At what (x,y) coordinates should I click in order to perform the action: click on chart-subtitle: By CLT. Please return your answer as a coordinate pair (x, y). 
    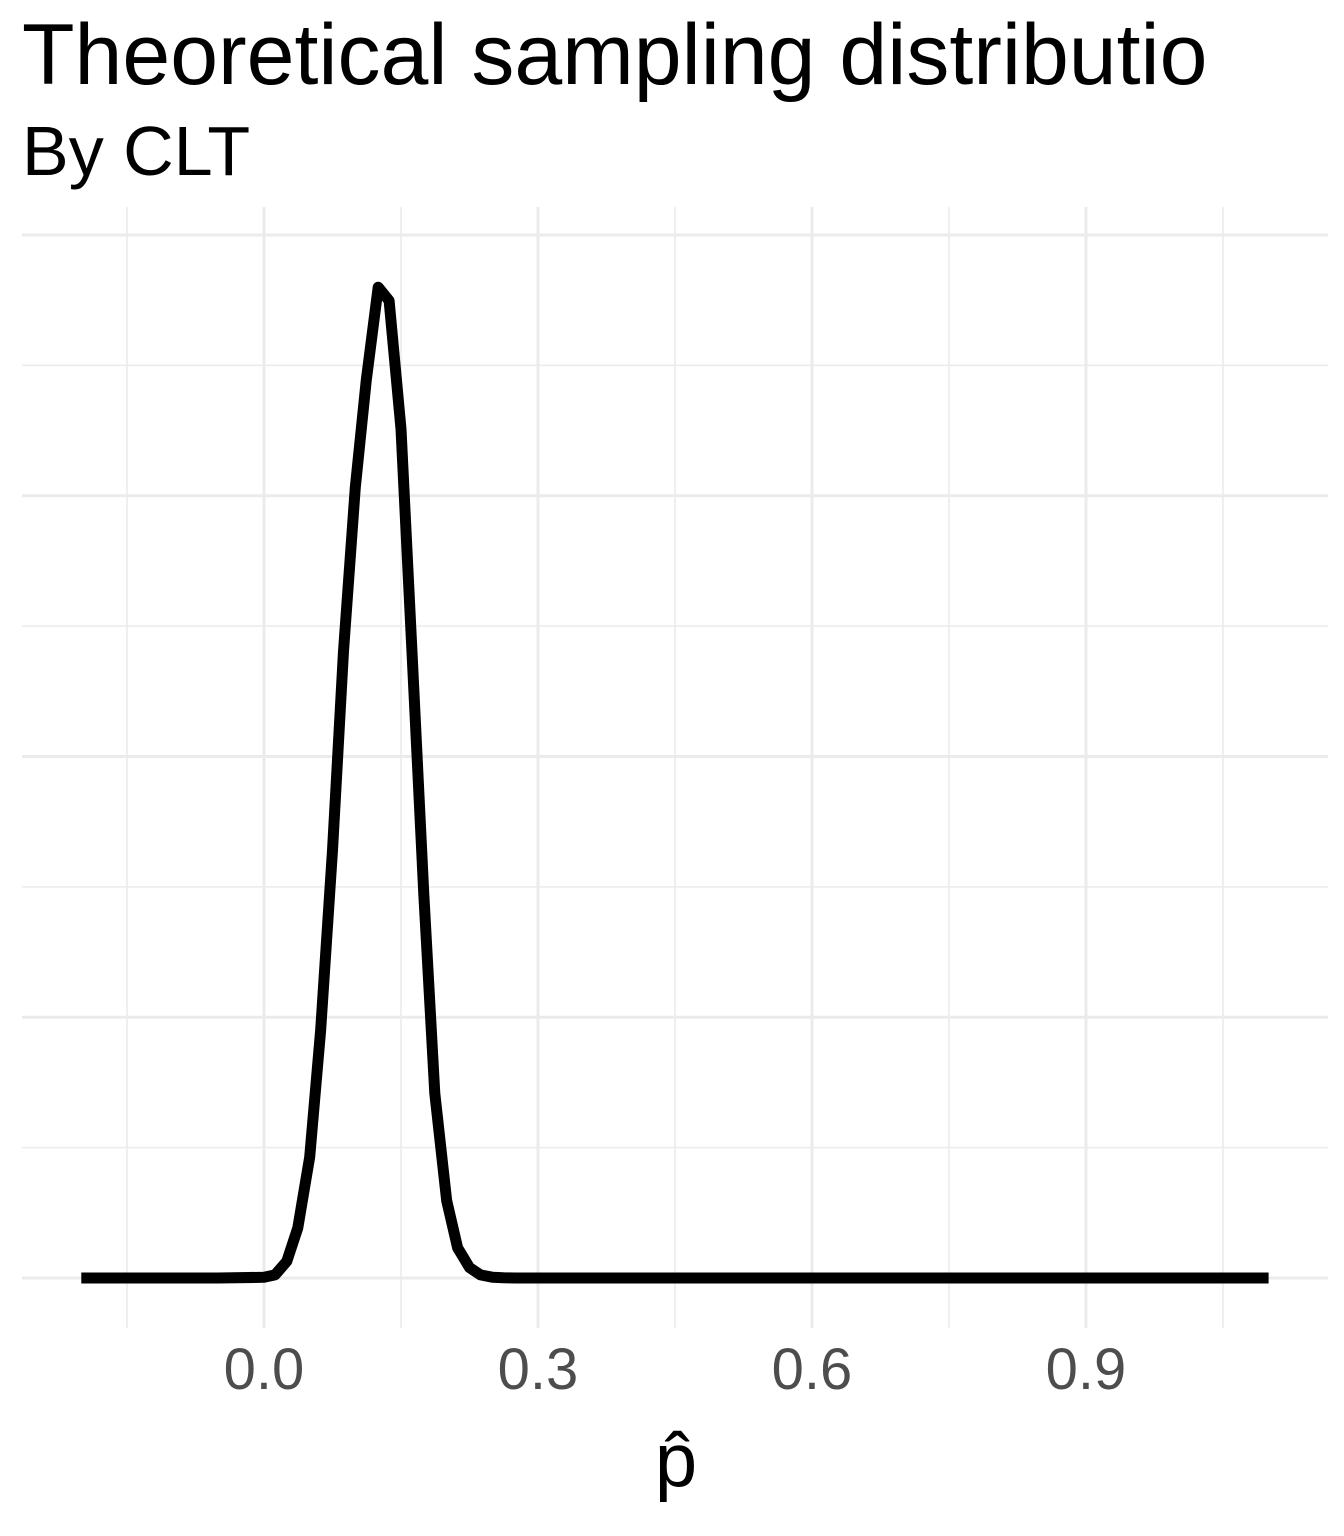
    Looking at the image, I should click on (136, 151).